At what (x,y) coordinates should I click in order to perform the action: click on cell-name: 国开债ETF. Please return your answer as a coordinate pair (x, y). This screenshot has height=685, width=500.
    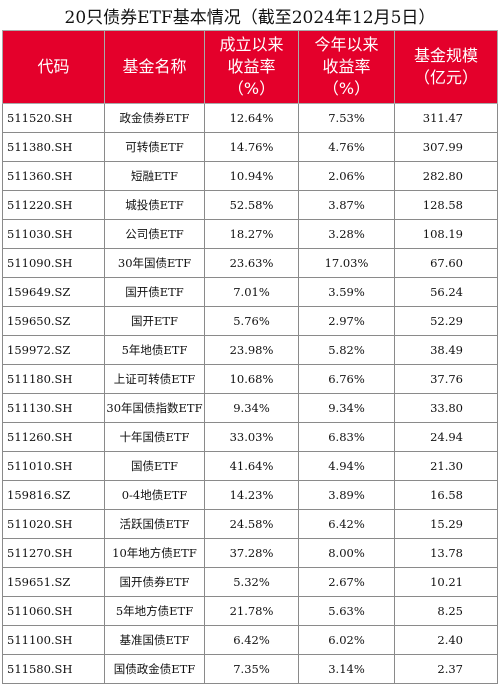
    Looking at the image, I should click on (154, 292).